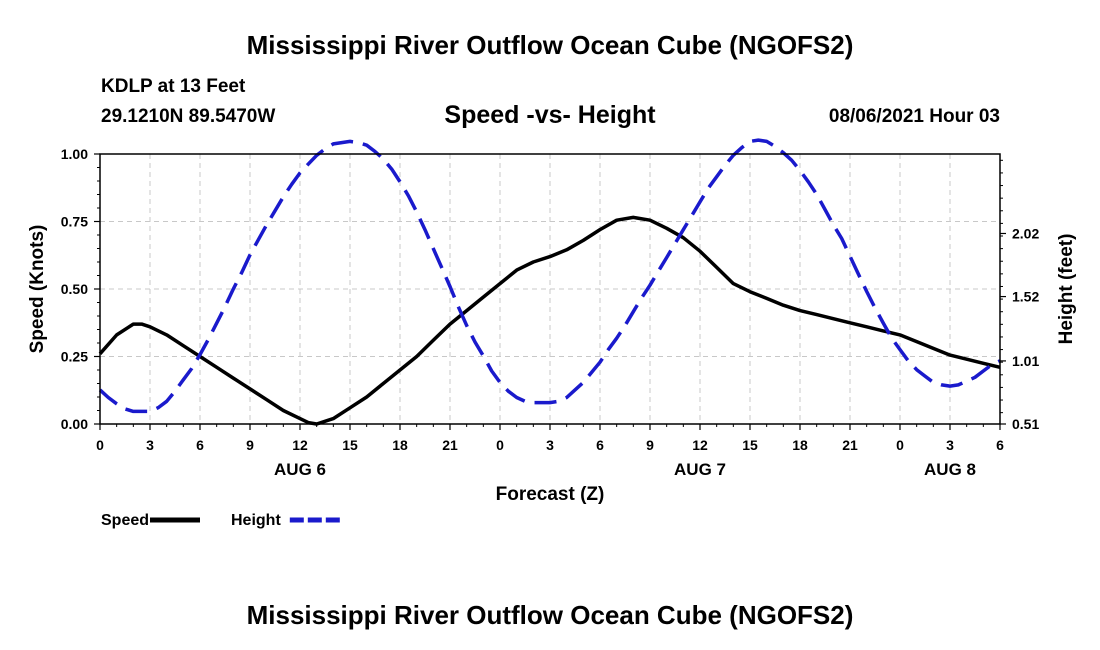 This screenshot has height=650, width=1100. What do you see at coordinates (550, 494) in the screenshot?
I see `x-axis-label: Forecast (Z)` at bounding box center [550, 494].